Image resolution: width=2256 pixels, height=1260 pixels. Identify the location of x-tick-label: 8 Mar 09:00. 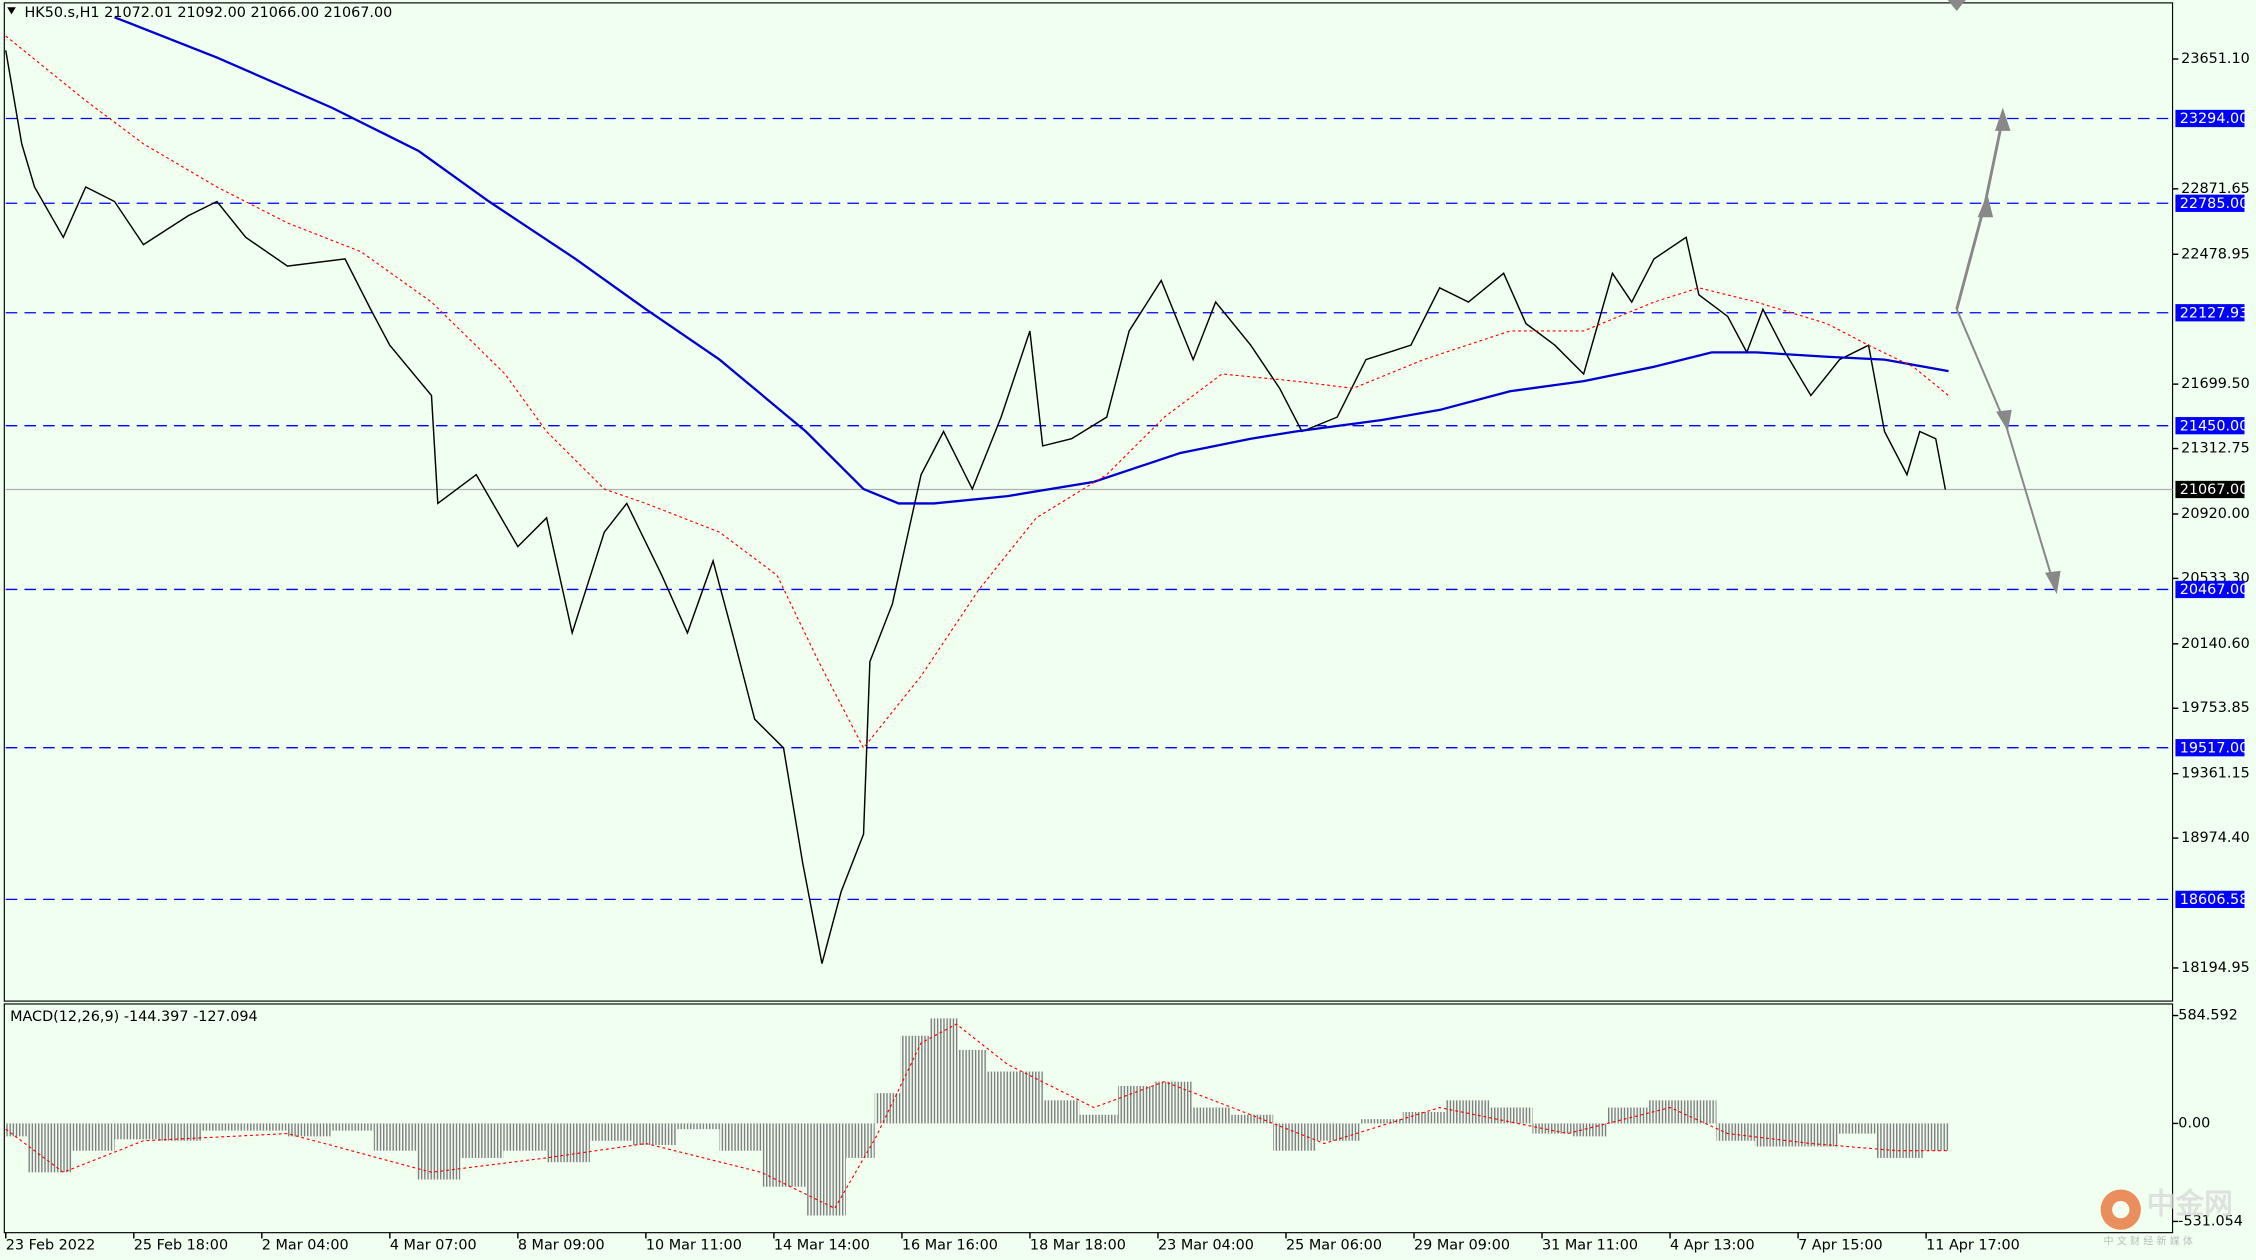
(561, 1246).